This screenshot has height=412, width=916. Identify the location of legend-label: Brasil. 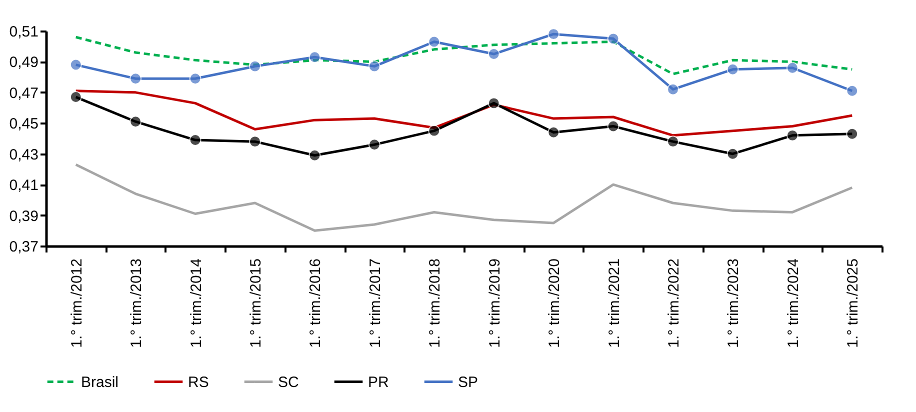
(100, 382).